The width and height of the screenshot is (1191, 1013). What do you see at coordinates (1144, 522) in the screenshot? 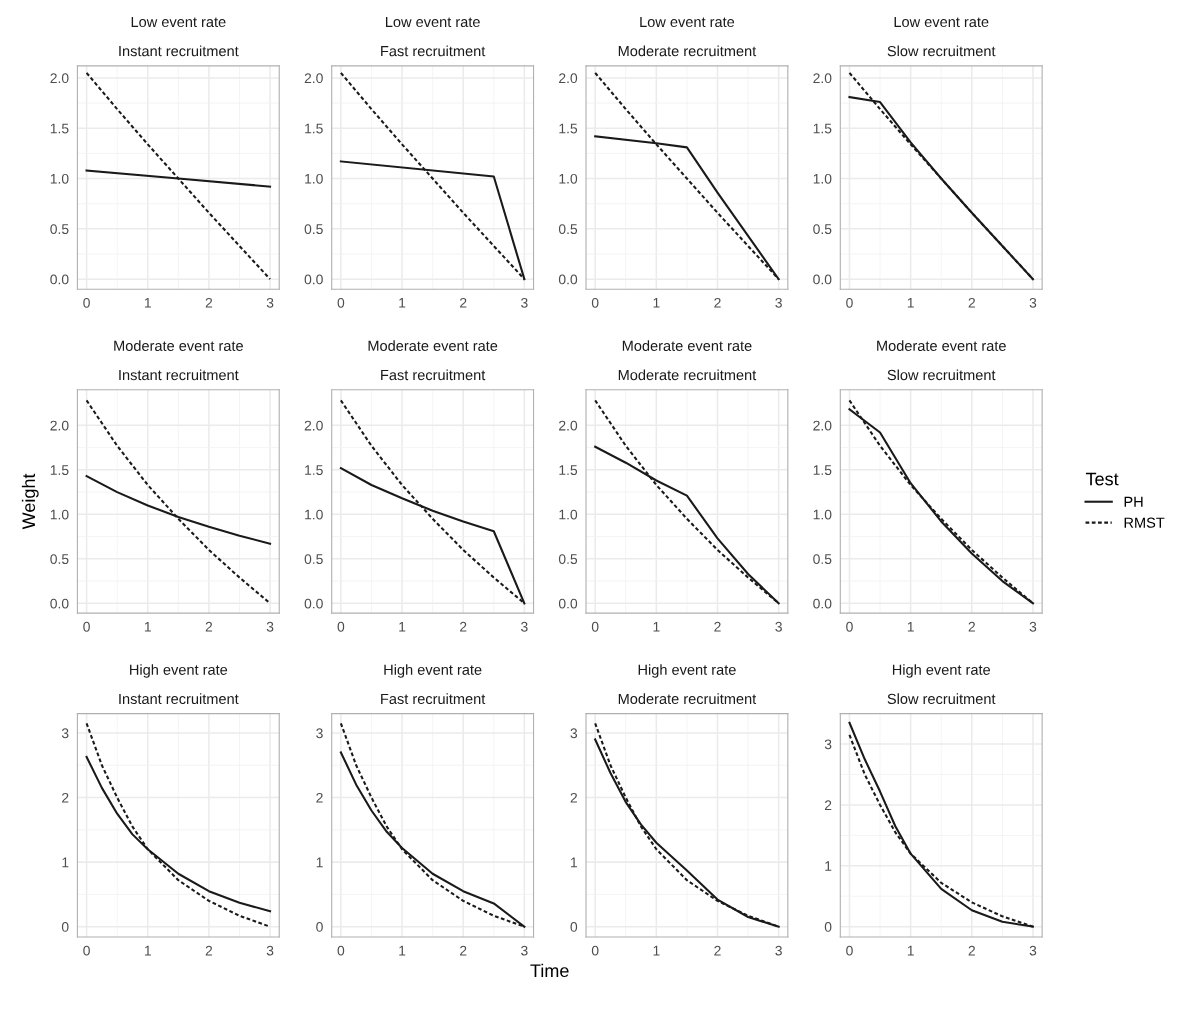
I see `legend-label: RMST` at bounding box center [1144, 522].